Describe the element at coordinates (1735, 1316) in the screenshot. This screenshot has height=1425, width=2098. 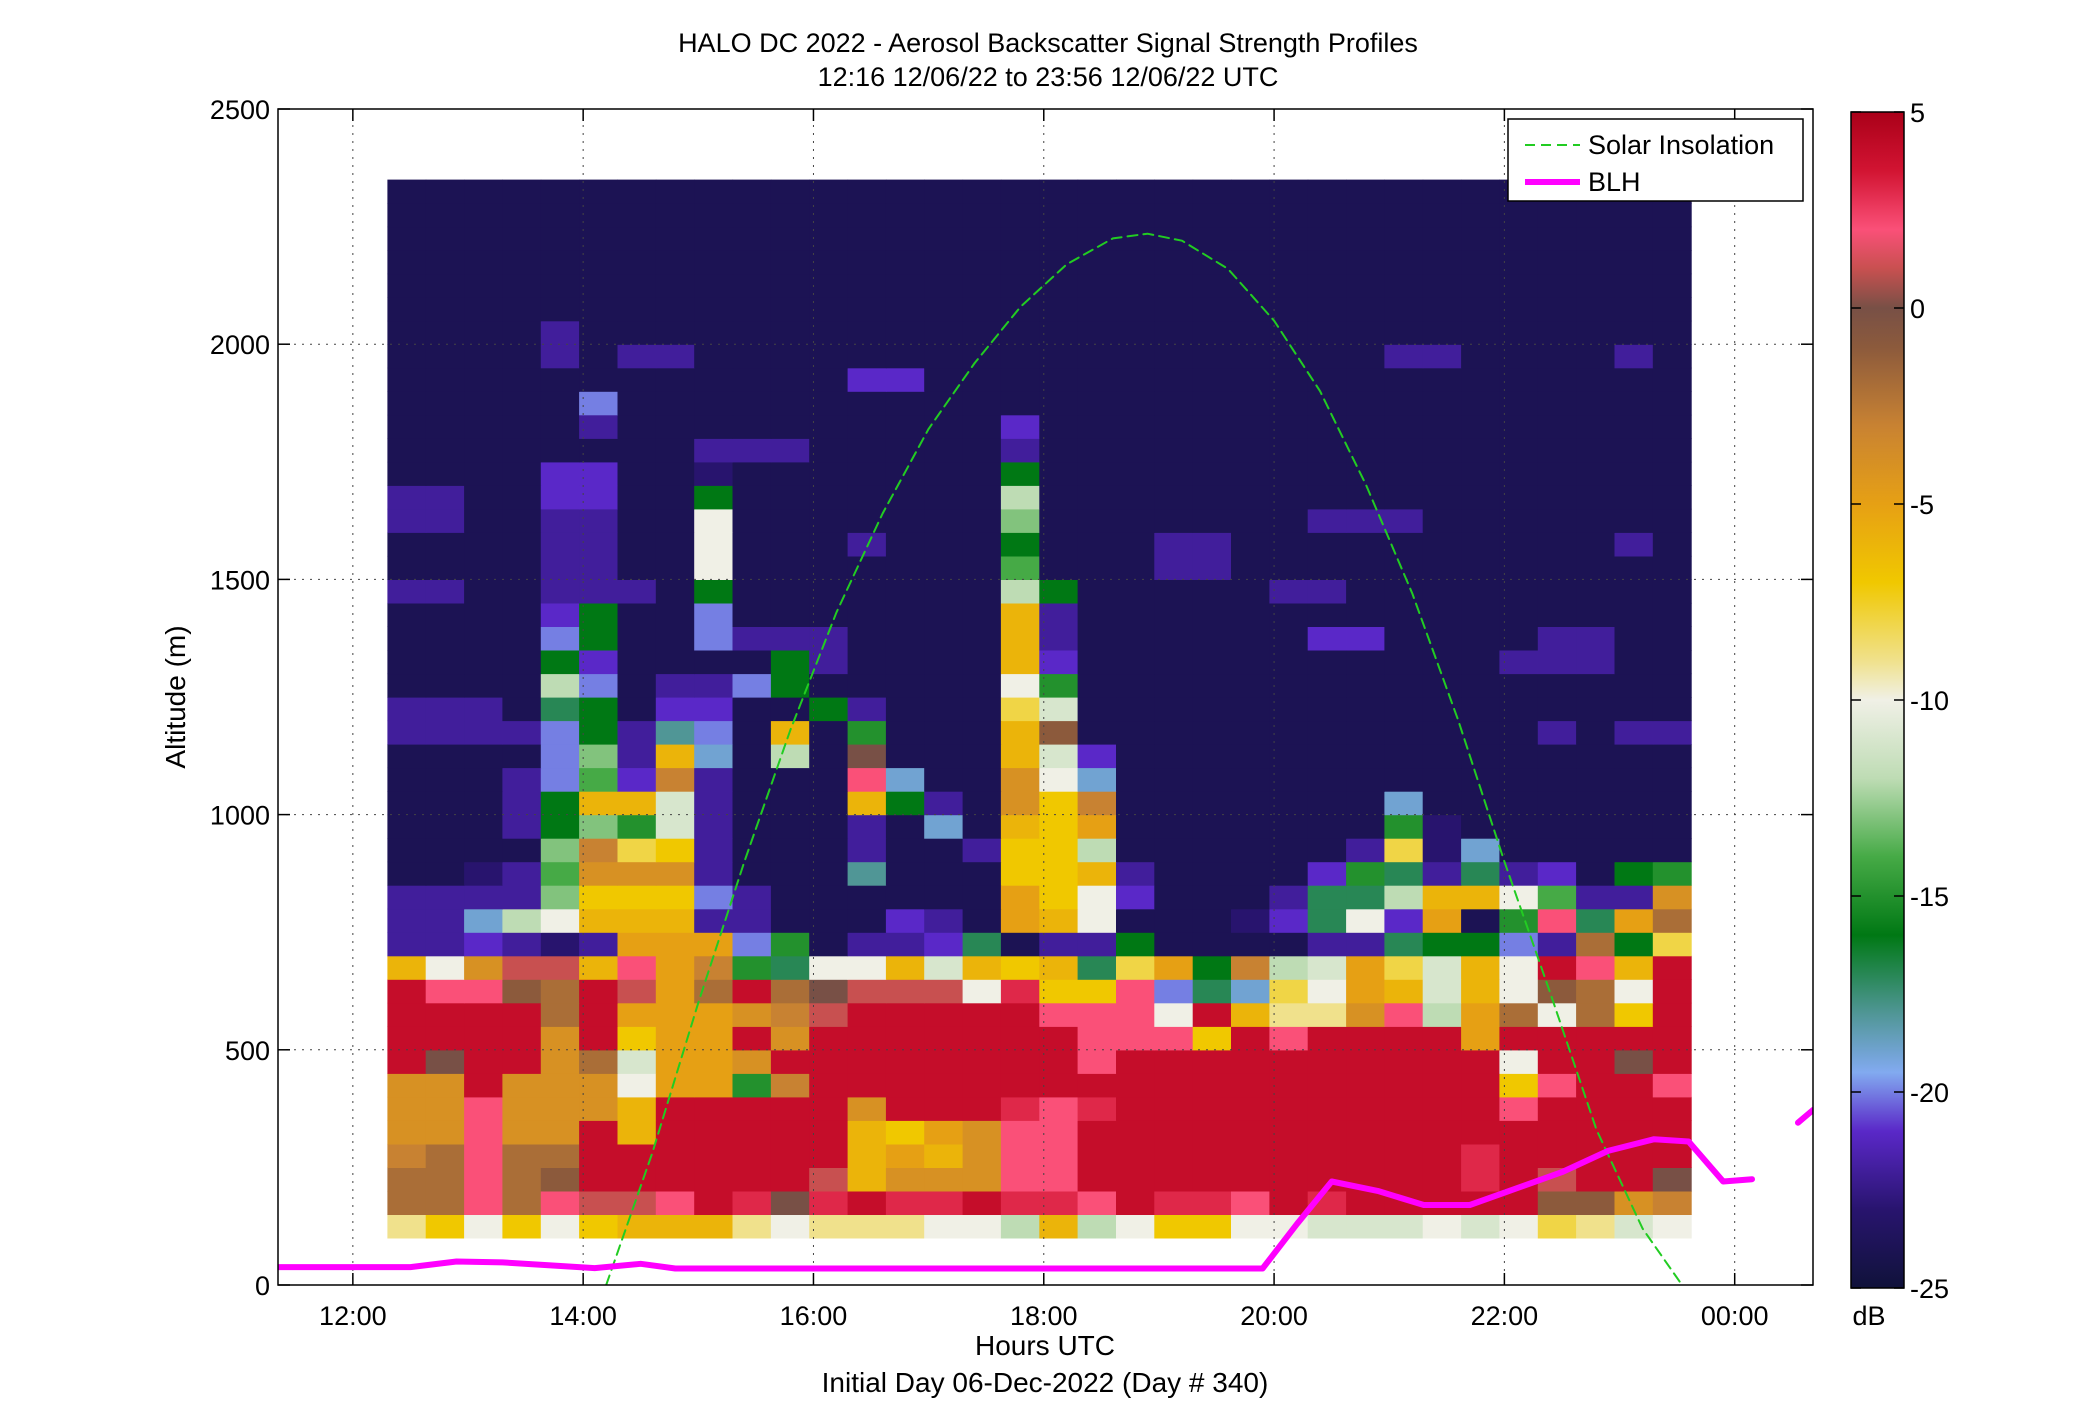
I see `x-tick-label: 00:00` at that location.